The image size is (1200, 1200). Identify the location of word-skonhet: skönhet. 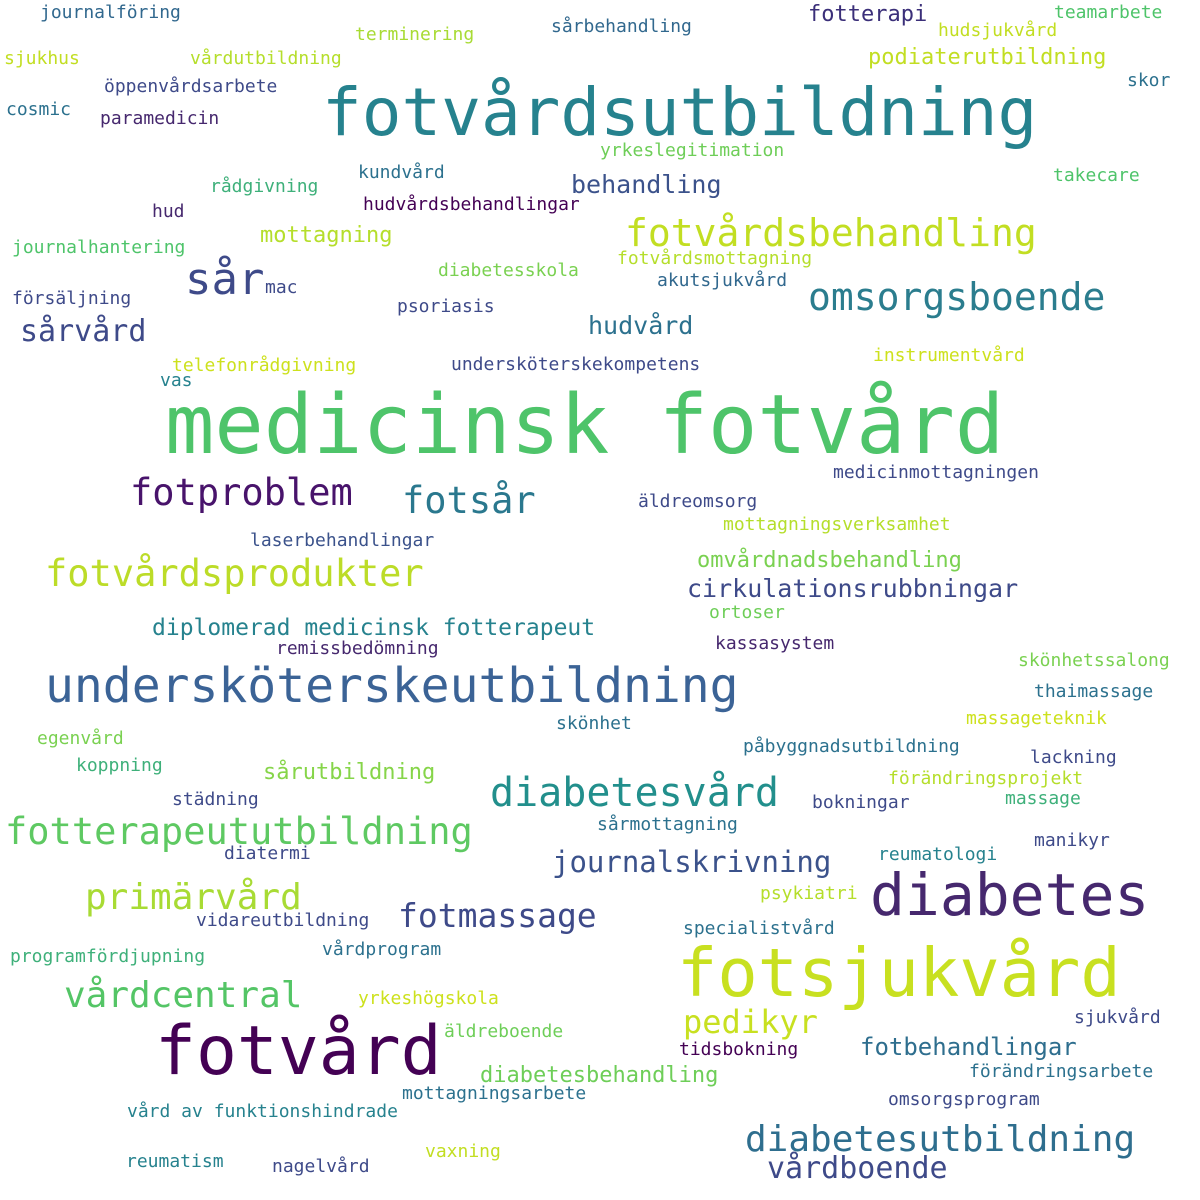
(594, 723).